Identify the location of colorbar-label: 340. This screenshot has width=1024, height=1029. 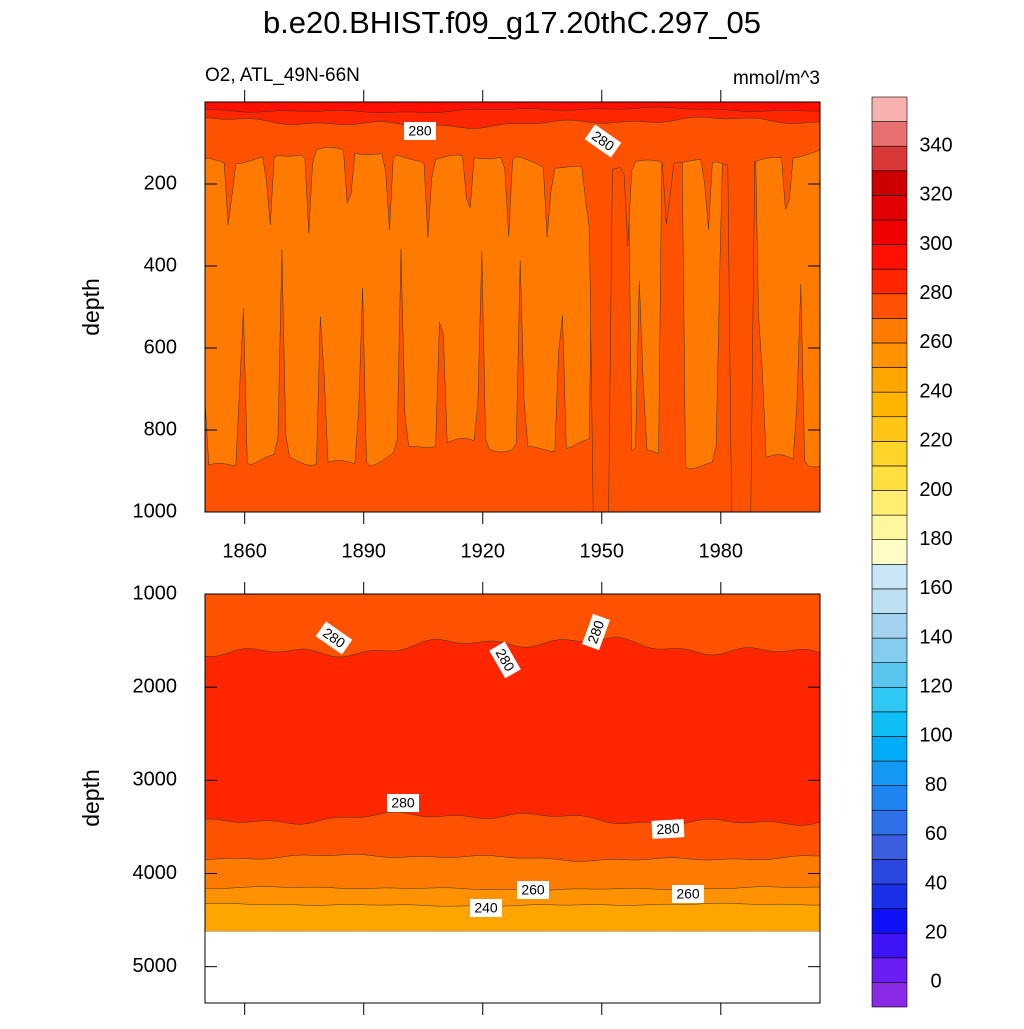
(935, 145).